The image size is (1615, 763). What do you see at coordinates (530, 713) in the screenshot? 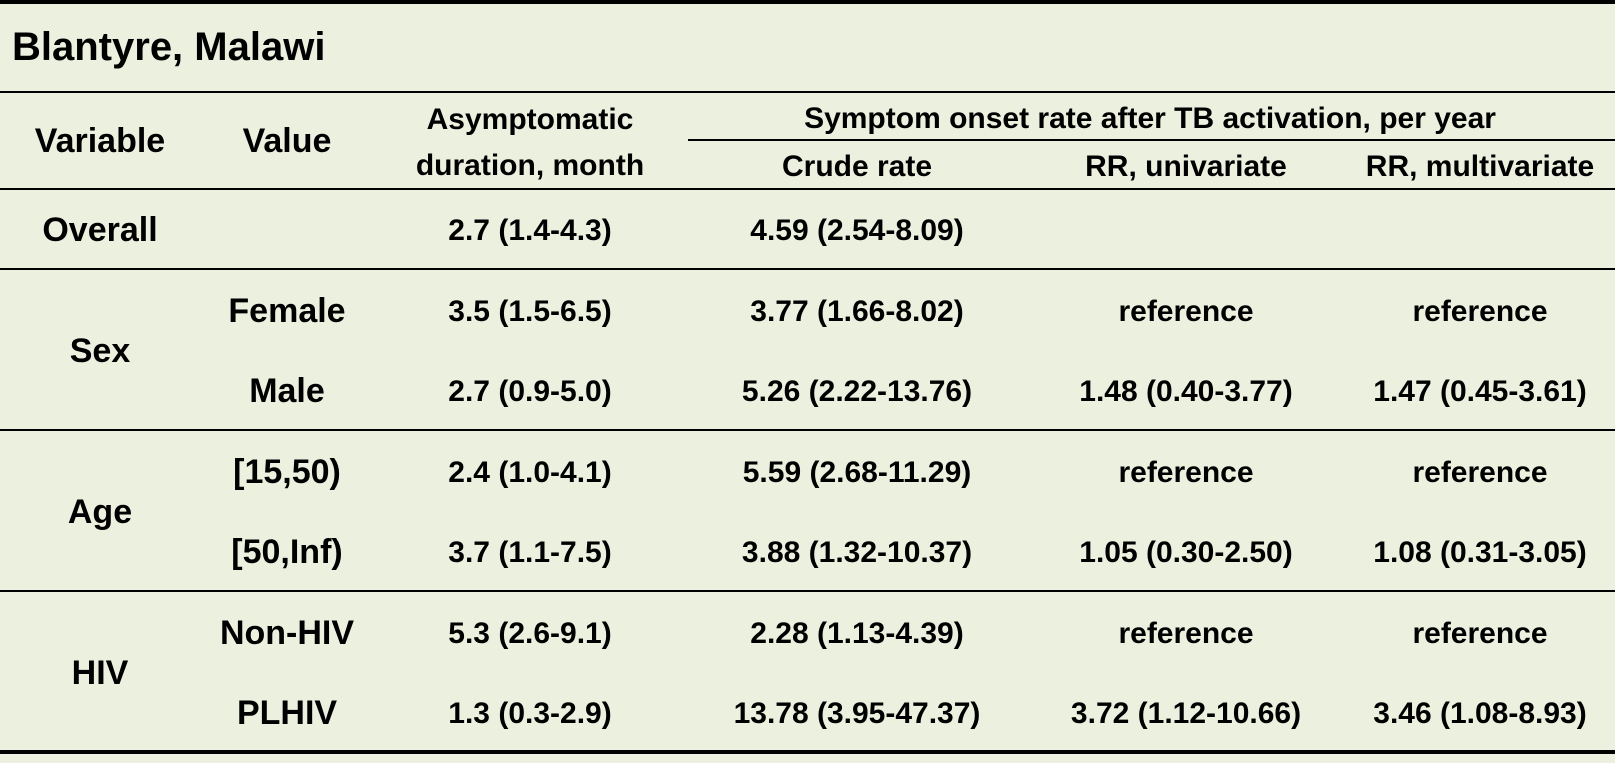
I see `row-plhiv-asymptomatic: 1.3 (0.3-2.9)` at bounding box center [530, 713].